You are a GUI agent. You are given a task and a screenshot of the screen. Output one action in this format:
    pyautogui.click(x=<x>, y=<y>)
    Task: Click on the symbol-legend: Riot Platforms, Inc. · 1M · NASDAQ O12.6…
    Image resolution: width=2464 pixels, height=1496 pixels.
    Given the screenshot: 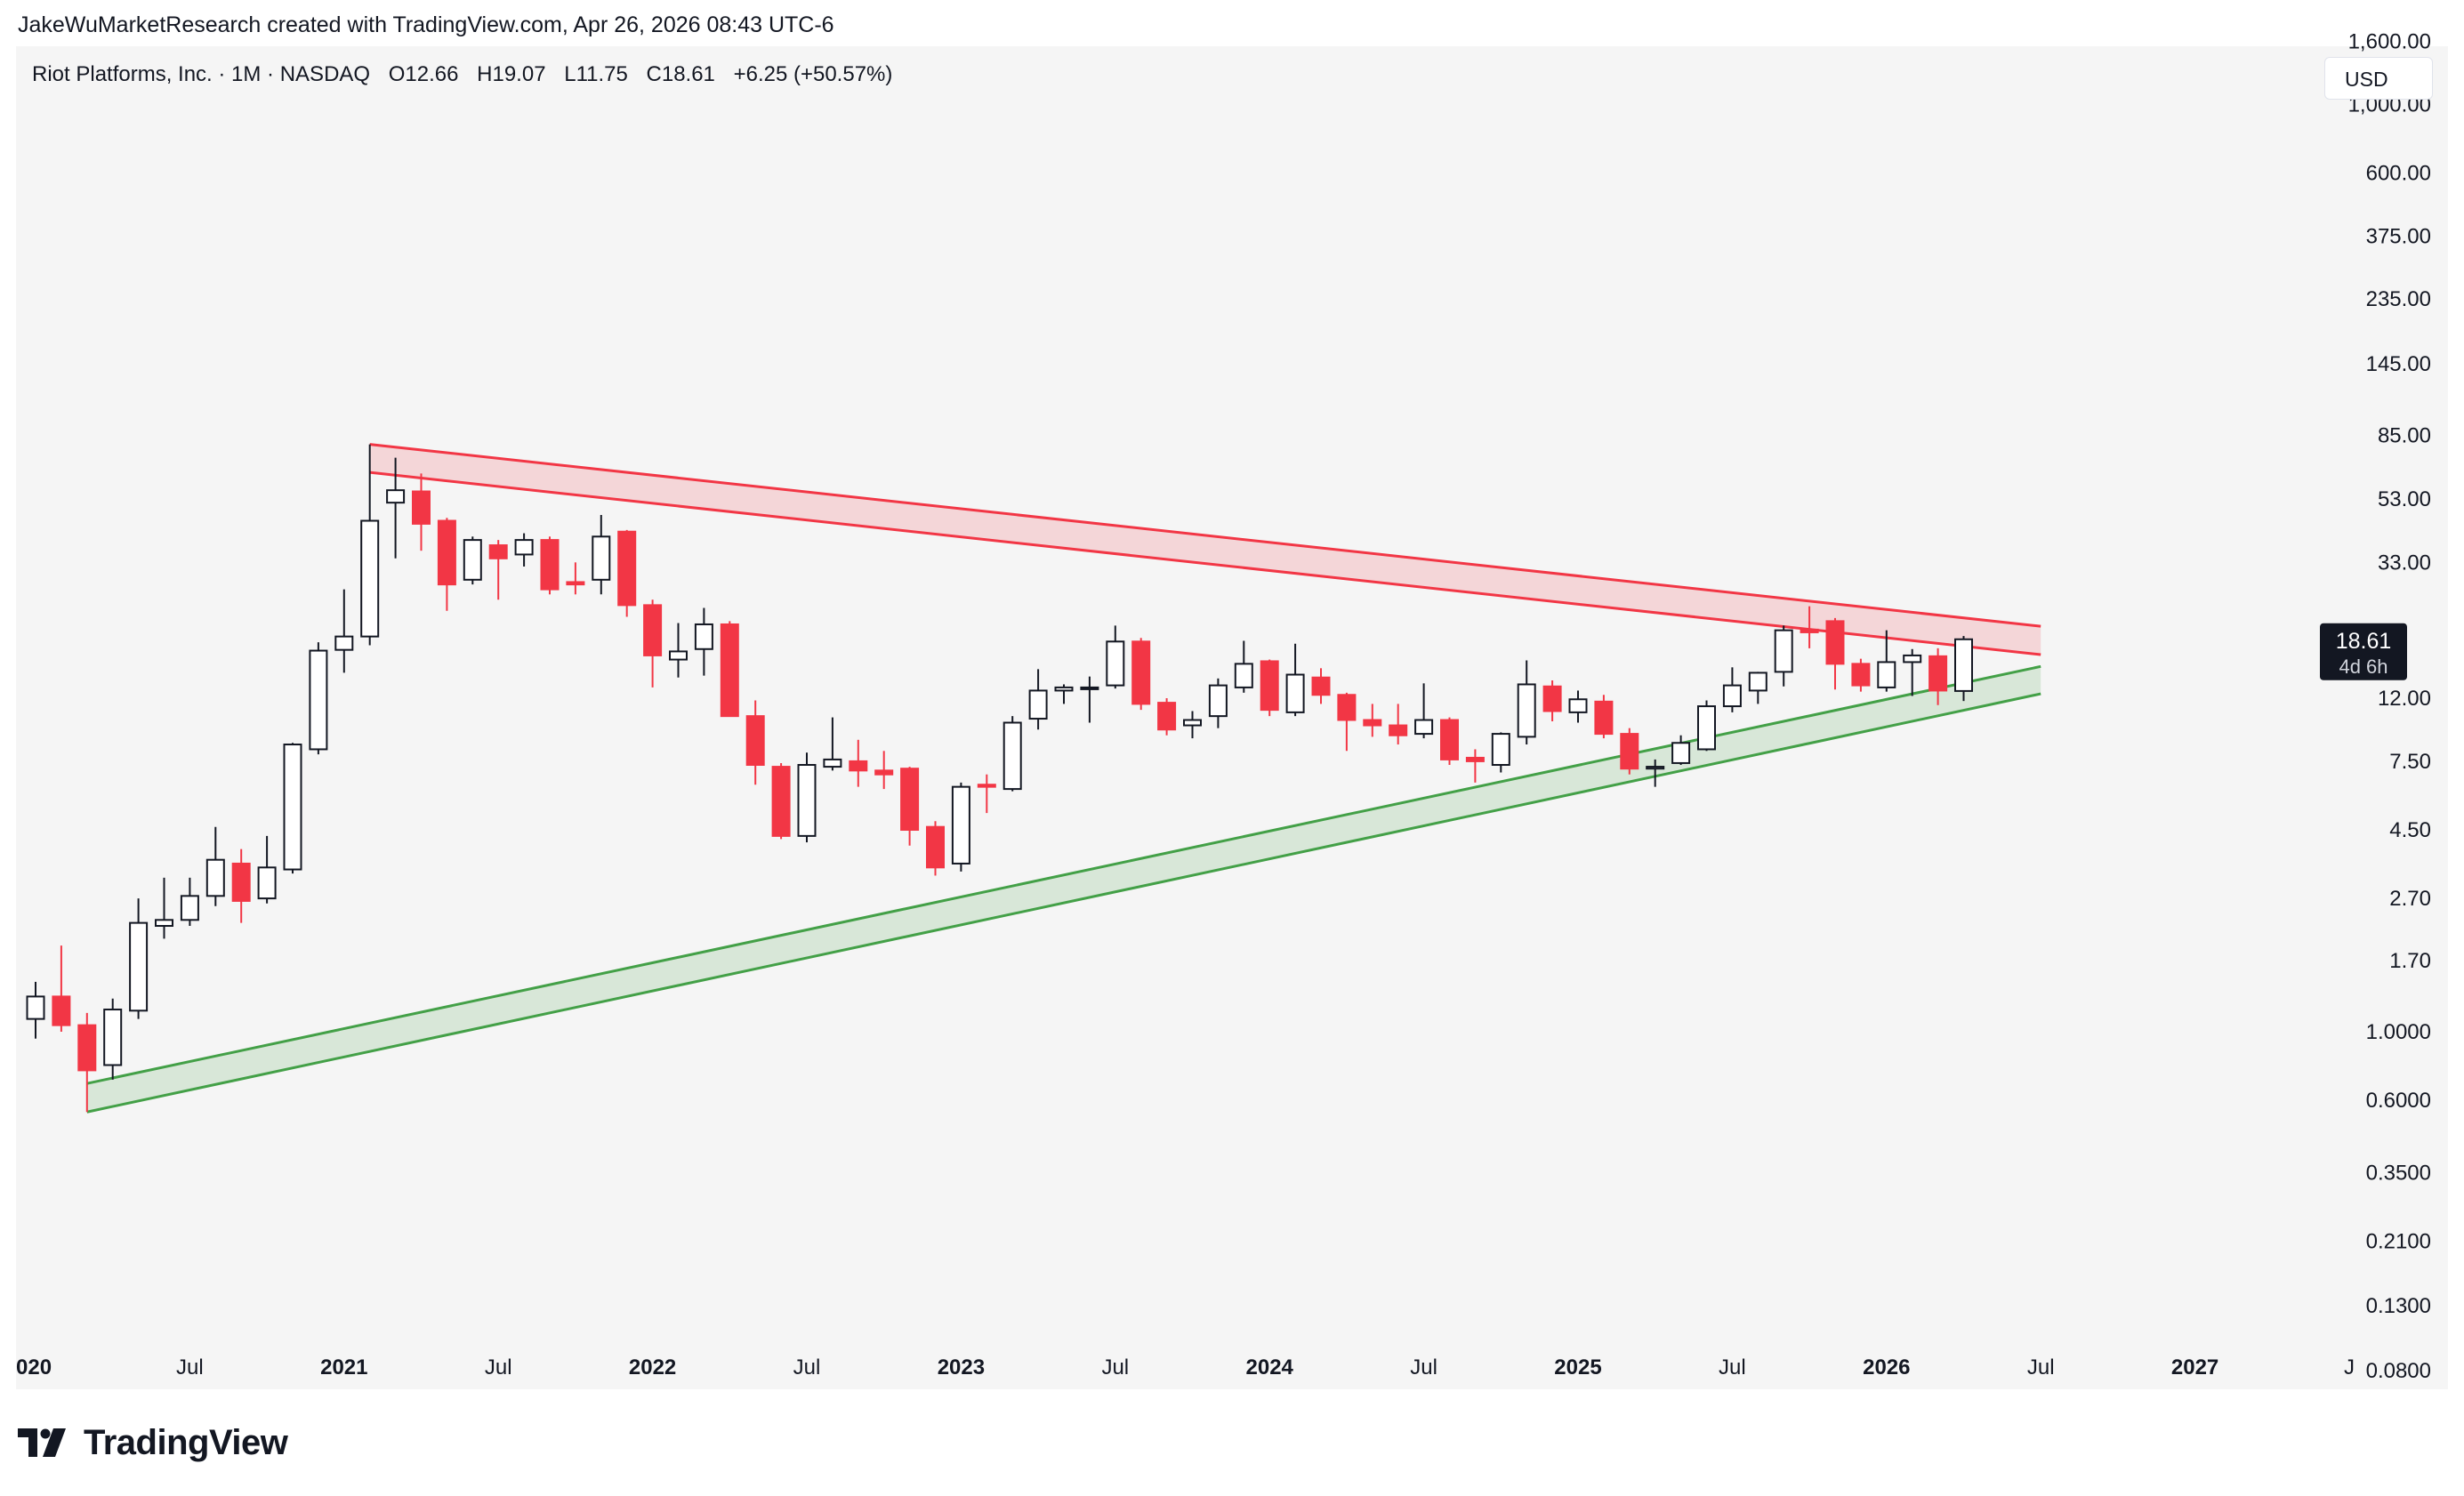 What is the action you would take?
    pyautogui.click(x=468, y=74)
    